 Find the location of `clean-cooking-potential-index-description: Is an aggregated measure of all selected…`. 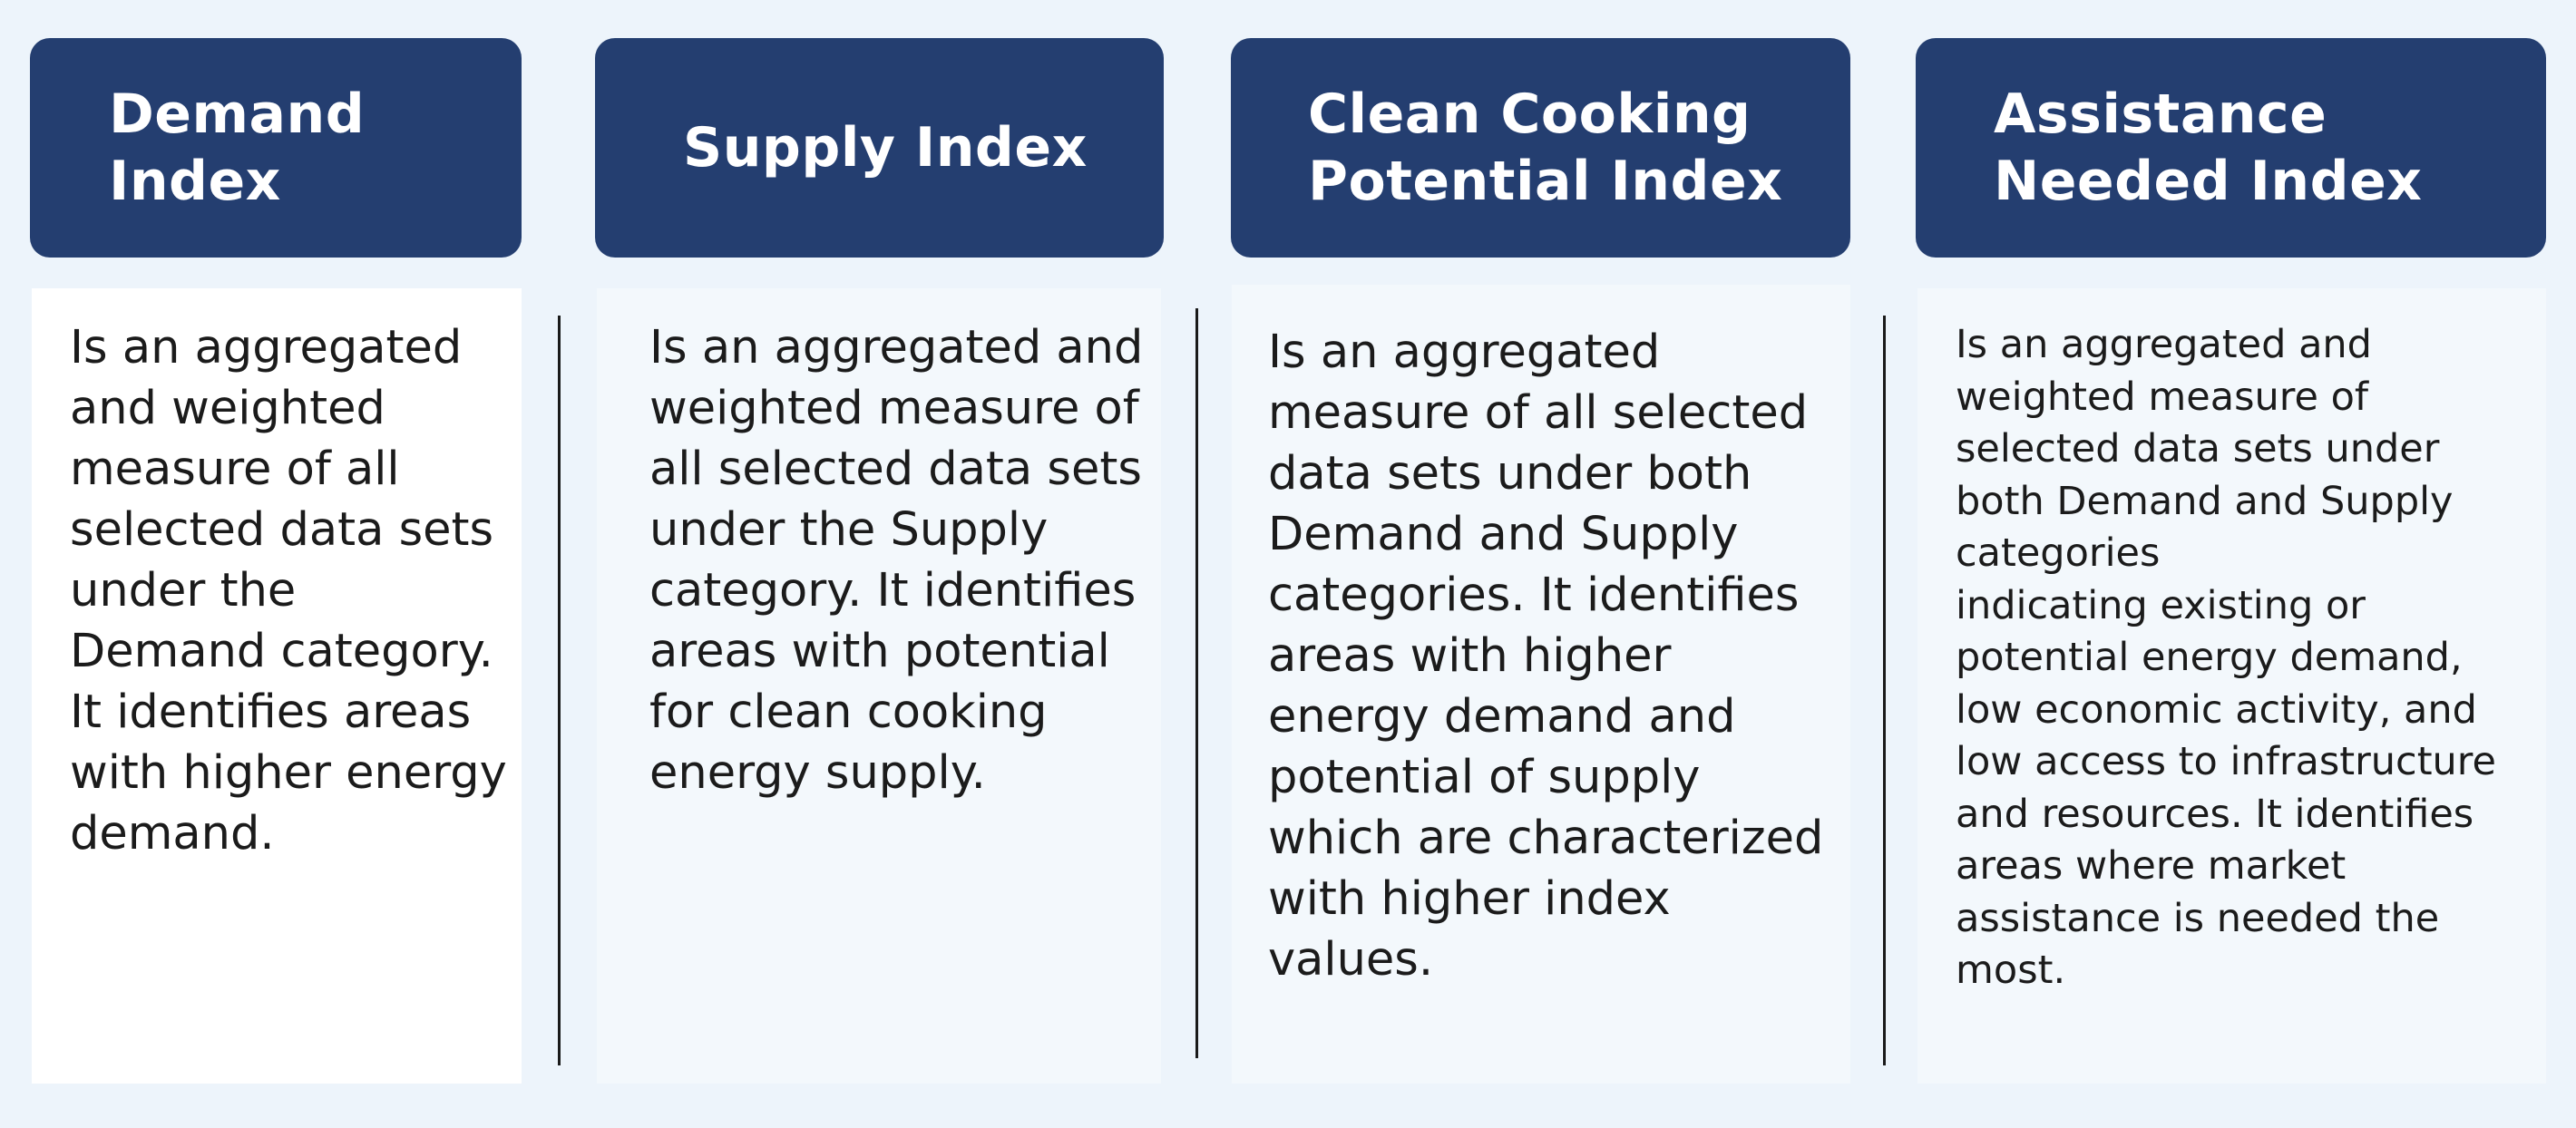

clean-cooking-potential-index-description: Is an aggregated measure of all selected… is located at coordinates (1546, 656).